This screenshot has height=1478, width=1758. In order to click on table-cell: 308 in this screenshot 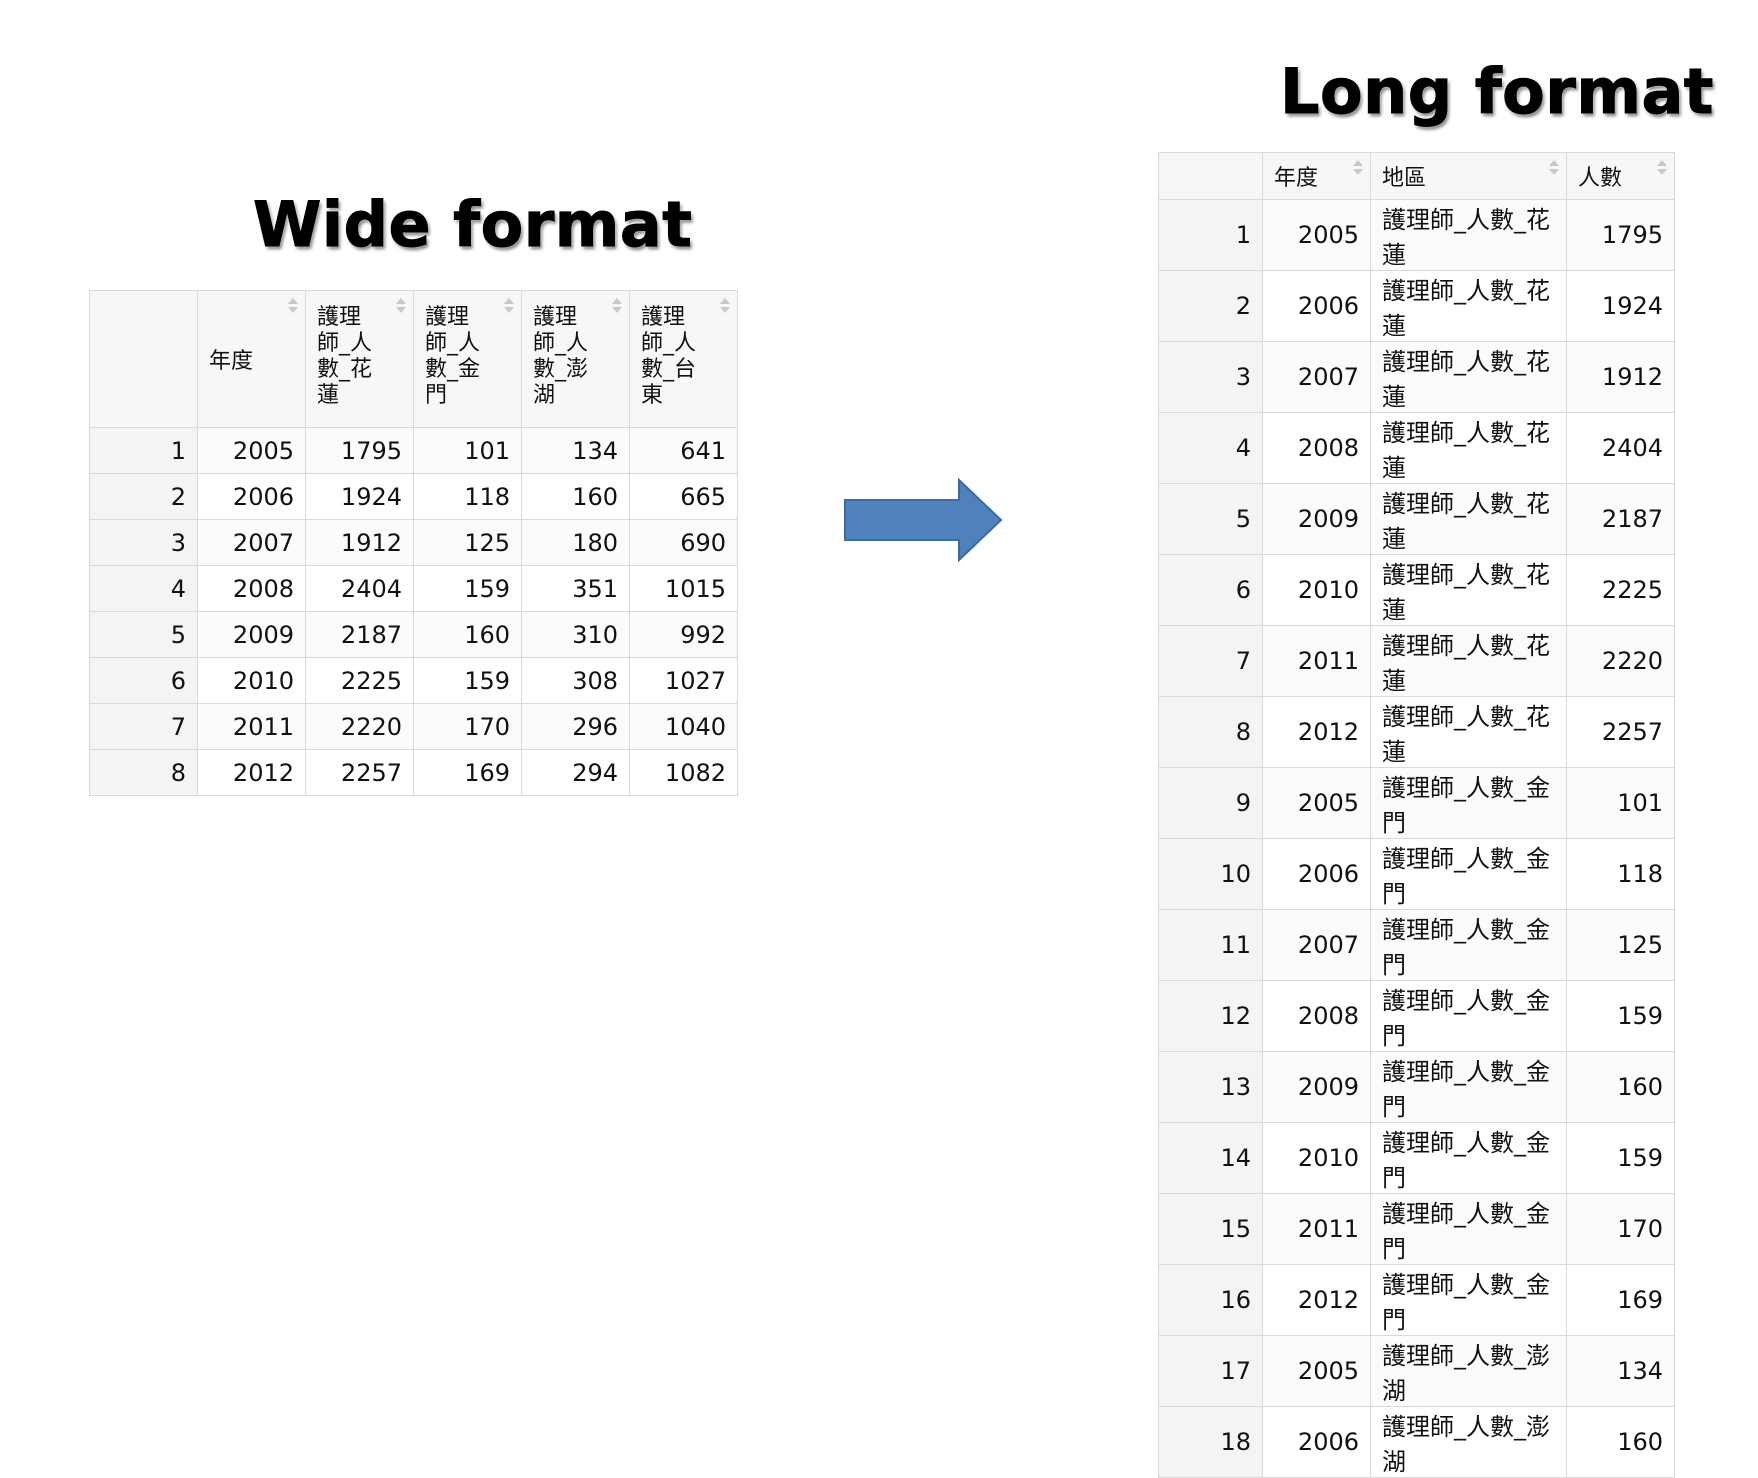, I will do `click(575, 680)`.